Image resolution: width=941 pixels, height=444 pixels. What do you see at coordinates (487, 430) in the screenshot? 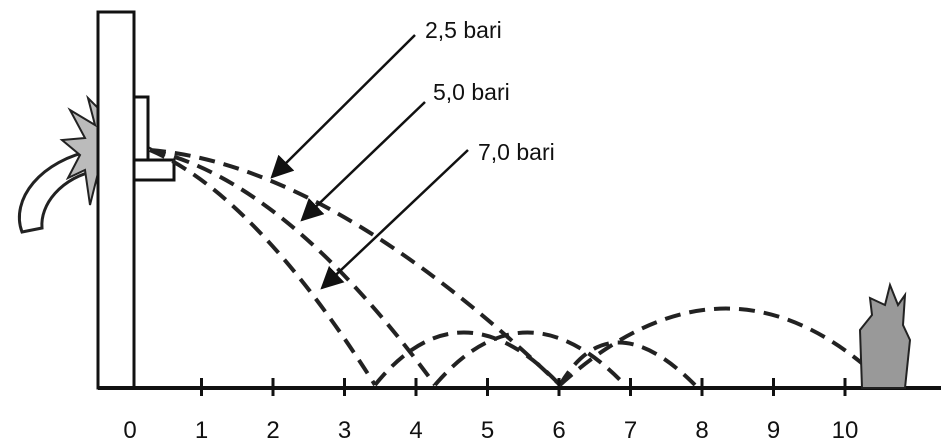
I see `tick-label: 5` at bounding box center [487, 430].